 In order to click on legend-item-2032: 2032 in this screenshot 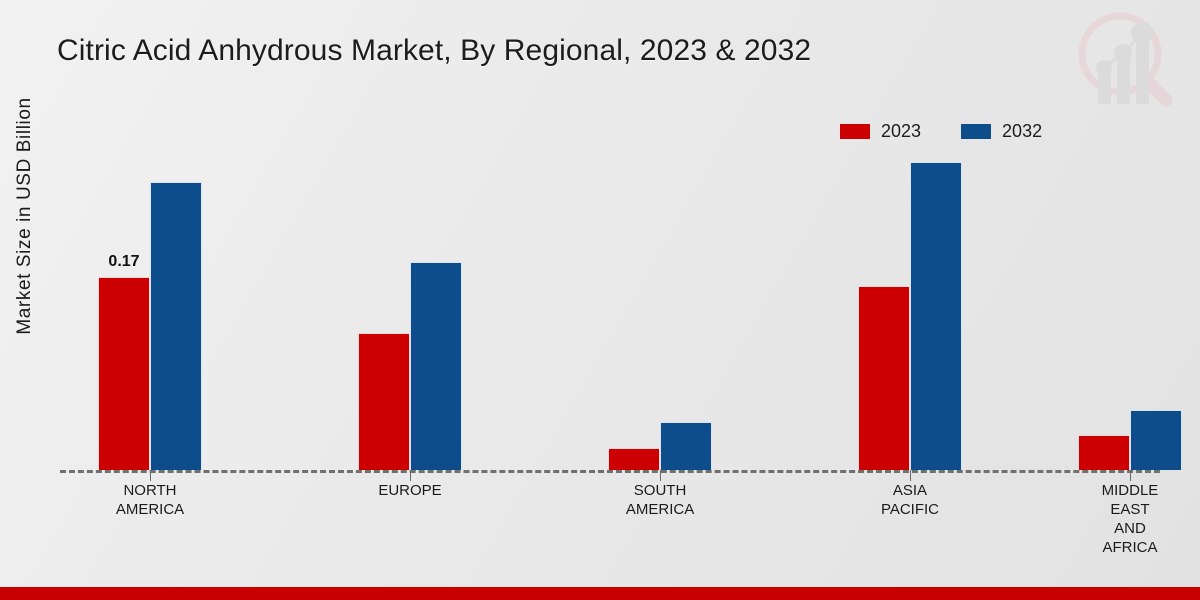, I will do `click(1001, 131)`.